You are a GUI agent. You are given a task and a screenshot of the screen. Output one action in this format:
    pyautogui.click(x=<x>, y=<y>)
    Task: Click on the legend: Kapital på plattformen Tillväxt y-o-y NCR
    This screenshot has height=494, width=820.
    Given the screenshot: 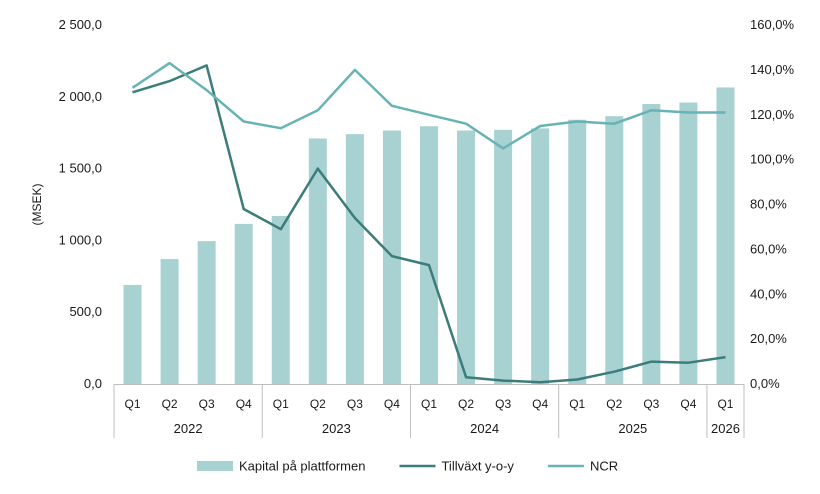 What is the action you would take?
    pyautogui.click(x=407, y=466)
    